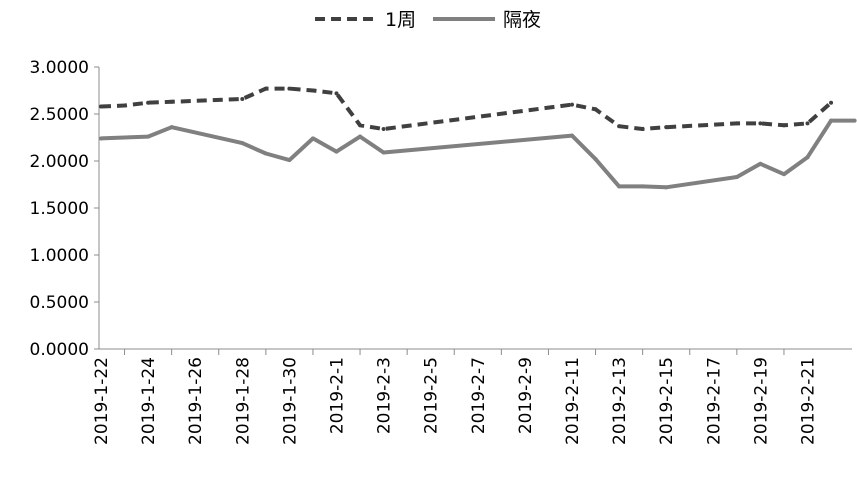  What do you see at coordinates (400, 20) in the screenshot?
I see `legend-label: 1周` at bounding box center [400, 20].